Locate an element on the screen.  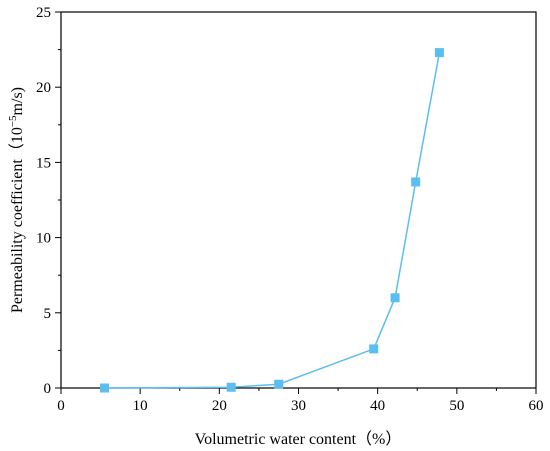
x-tick-label: 10 is located at coordinates (140, 406).